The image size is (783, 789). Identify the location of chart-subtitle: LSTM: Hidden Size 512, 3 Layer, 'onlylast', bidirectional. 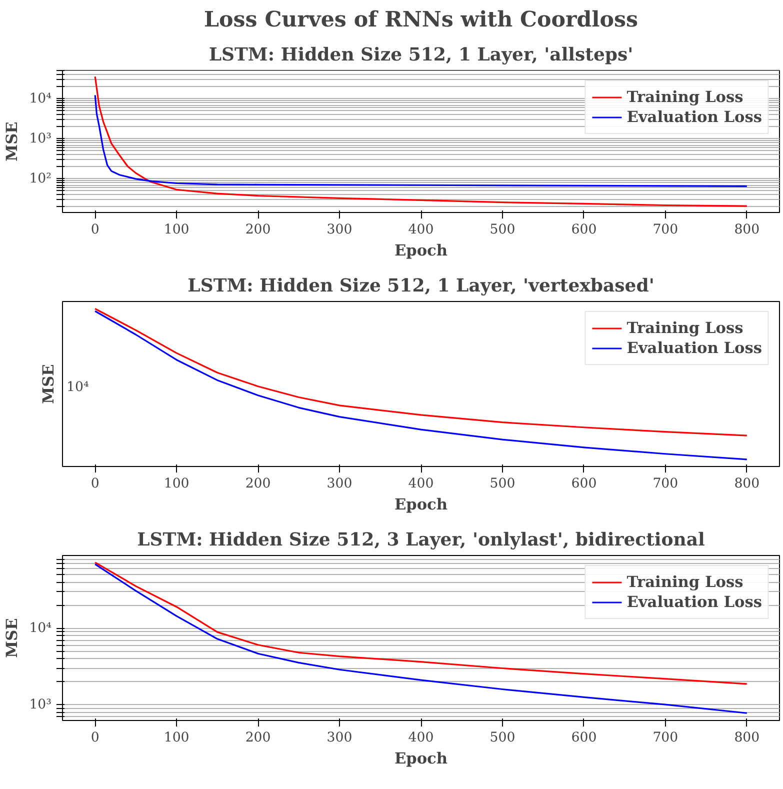
(421, 540).